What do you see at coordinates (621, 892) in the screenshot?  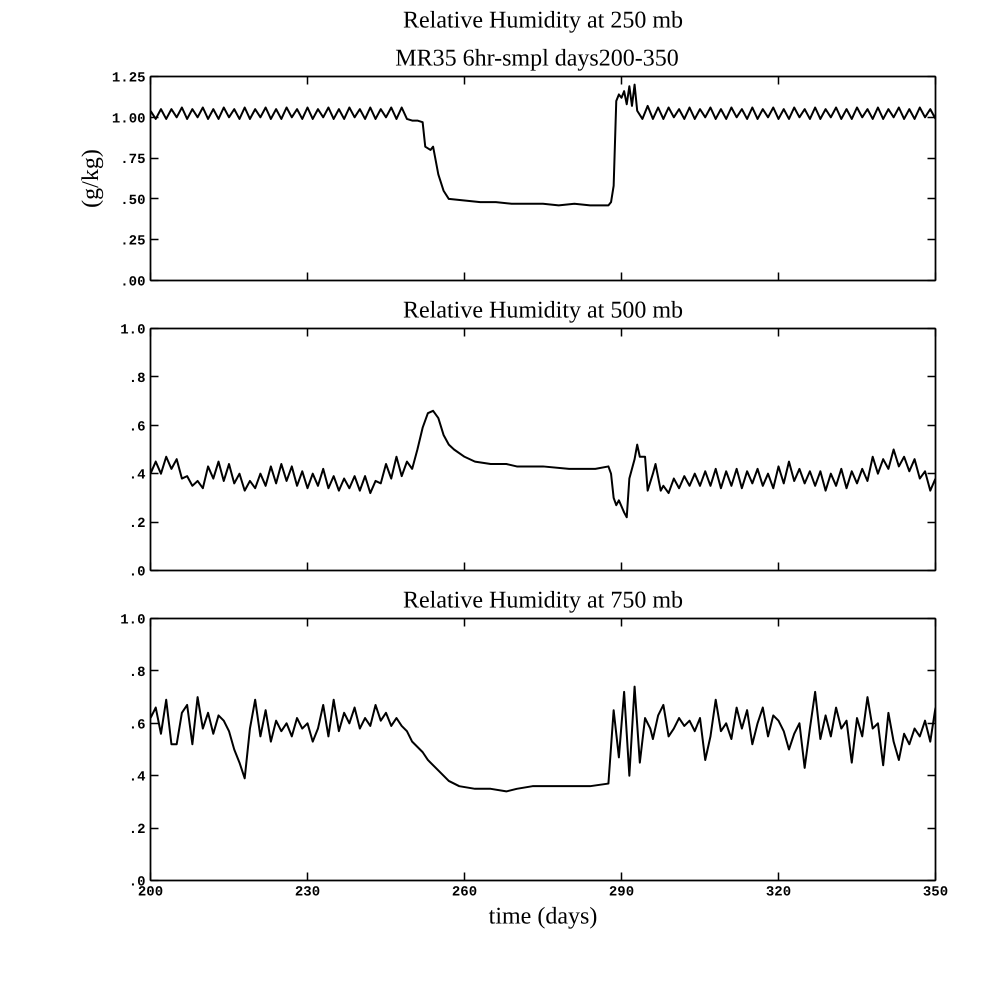 I see `x-tick-label: 290` at bounding box center [621, 892].